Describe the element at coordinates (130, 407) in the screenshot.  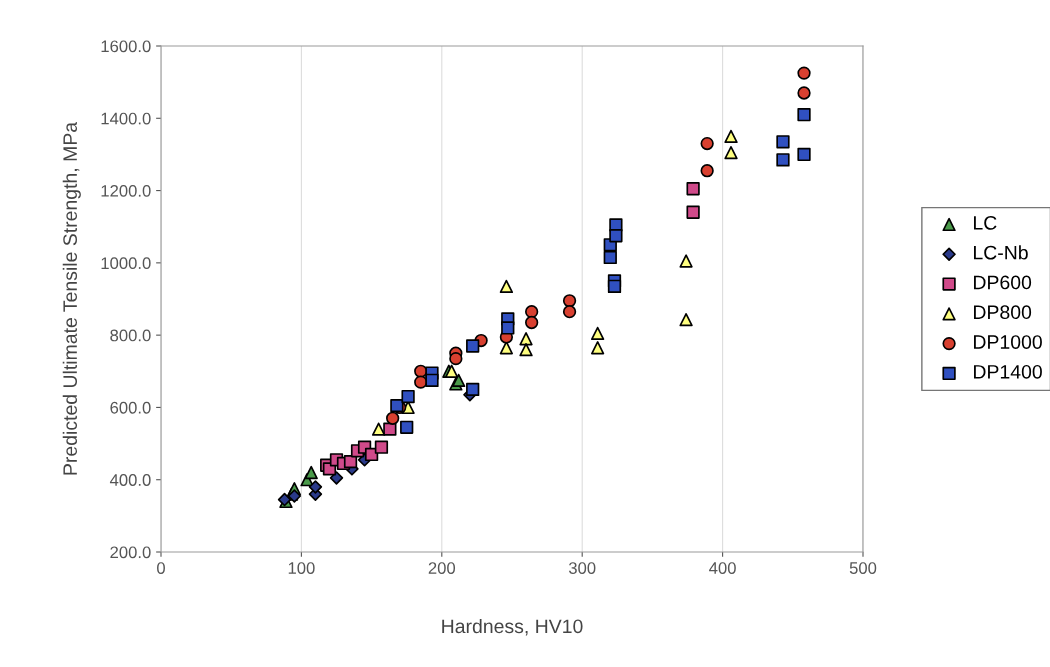
I see `y-tick-label: 600.0` at that location.